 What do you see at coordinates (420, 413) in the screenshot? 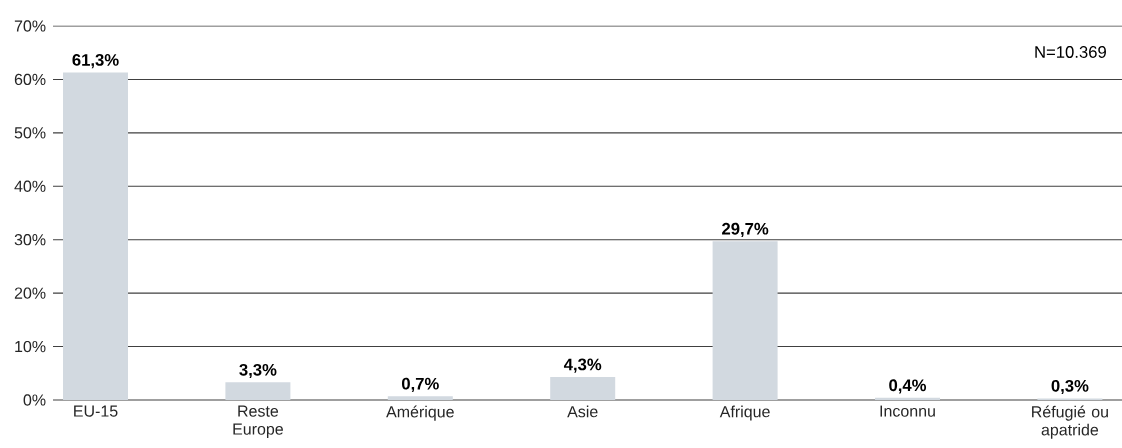
I see `x-tick-label: Amérique` at bounding box center [420, 413].